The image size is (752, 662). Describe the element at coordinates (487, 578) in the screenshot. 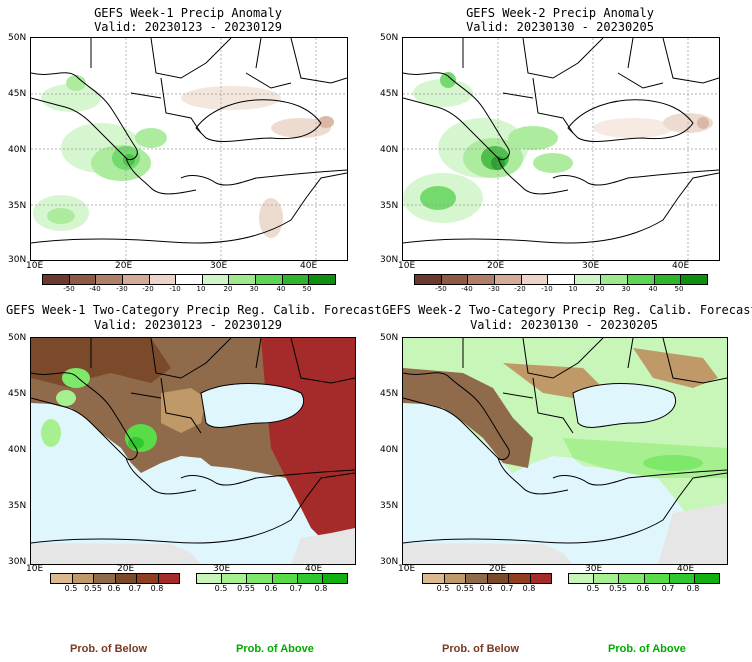

I see `below-colorbar-week2` at that location.